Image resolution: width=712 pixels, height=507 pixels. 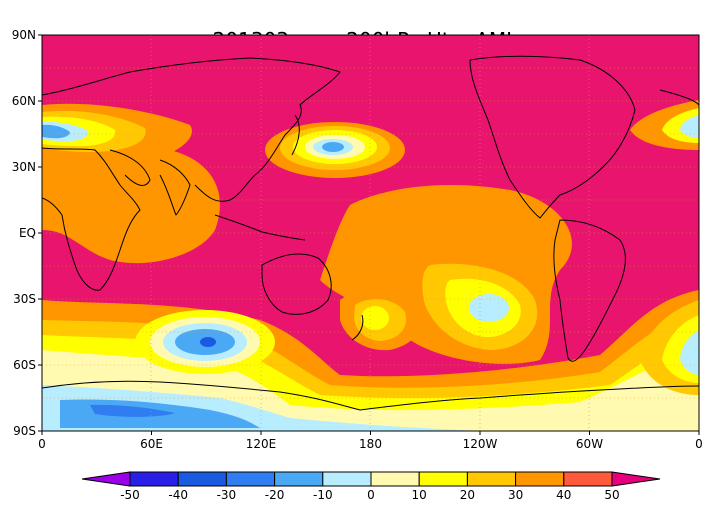 What do you see at coordinates (552, 137) in the screenshot?
I see `coast-north-america` at bounding box center [552, 137].